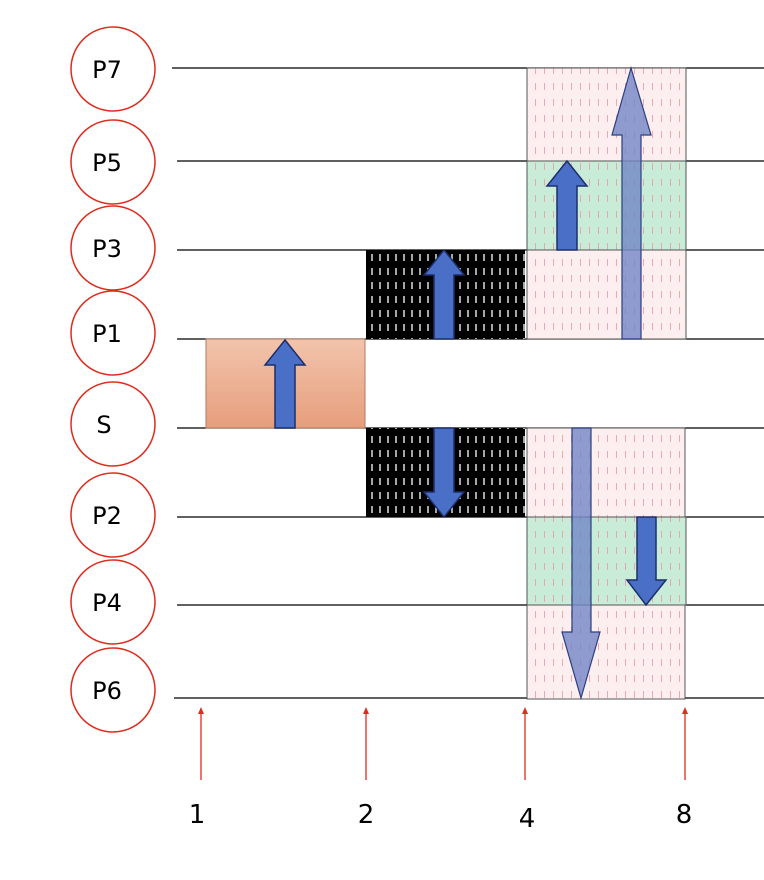 Image resolution: width=764 pixels, height=880 pixels. I want to click on step-label-2: 2, so click(366, 815).